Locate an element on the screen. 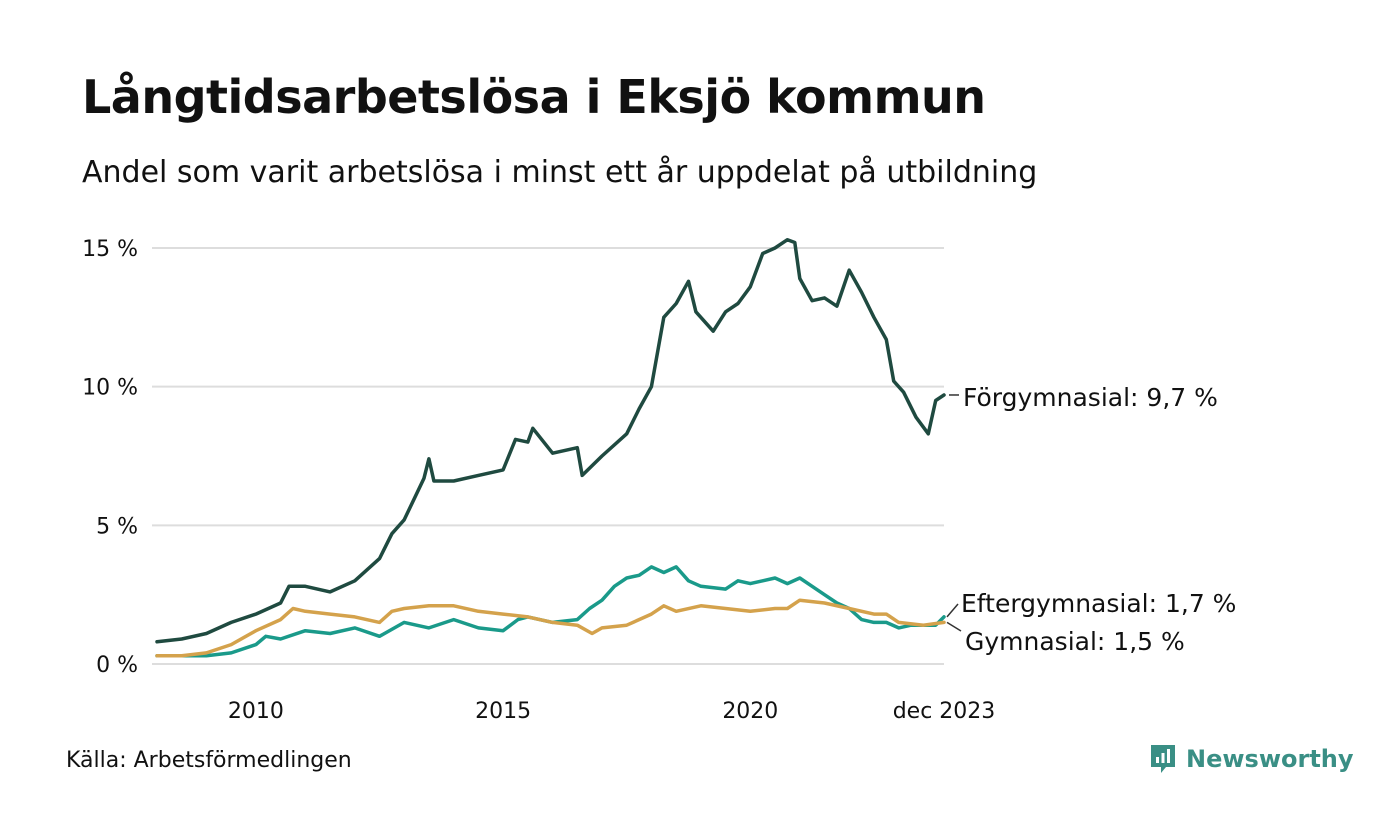 Image resolution: width=1400 pixels, height=840 pixels. y-tick-label: 10 % is located at coordinates (110, 388).